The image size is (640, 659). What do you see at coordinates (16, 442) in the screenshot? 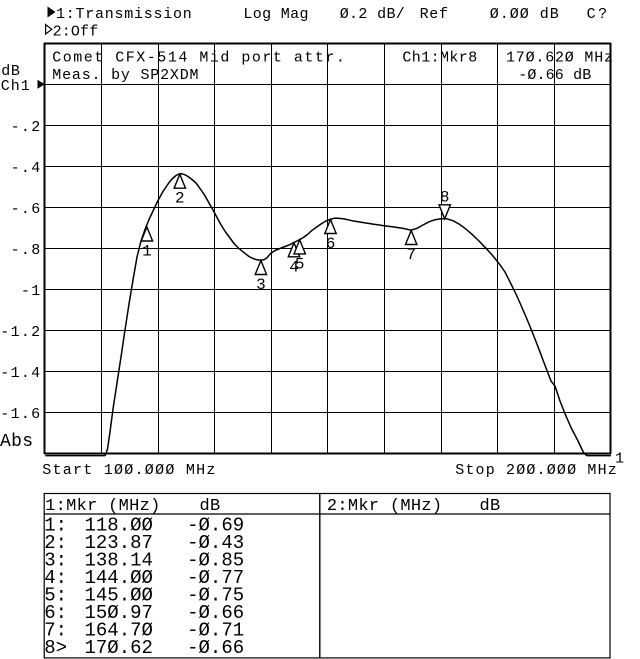
I see `svg-text: Abs` at bounding box center [16, 442].